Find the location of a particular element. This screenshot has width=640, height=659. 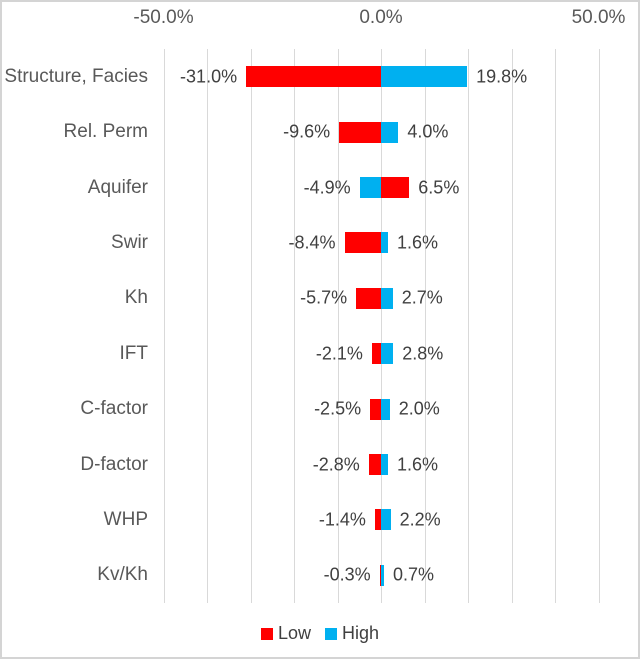

left-value-label: -2.8% is located at coordinates (336, 464).